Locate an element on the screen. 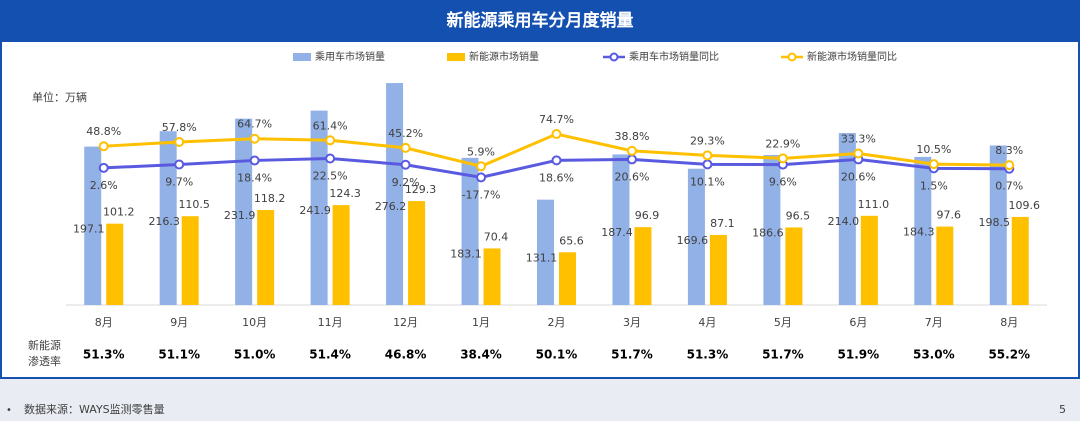  penetration-value: 51.4% is located at coordinates (330, 355).